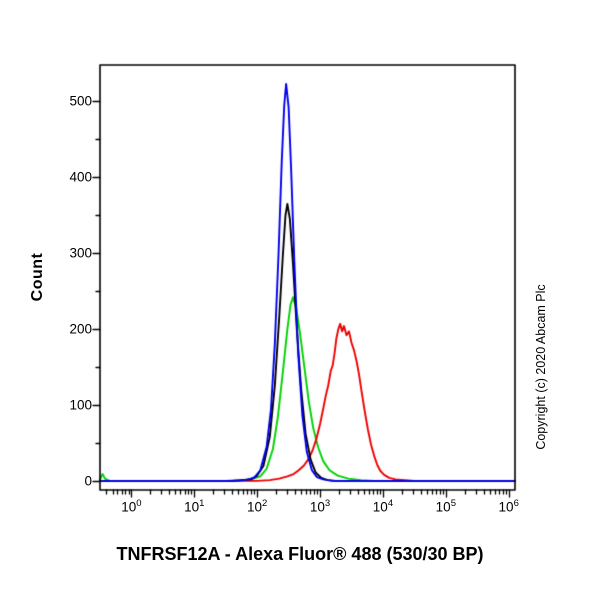 This screenshot has height=600, width=600. What do you see at coordinates (445, 506) in the screenshot?
I see `x-tick-label: 10⁵` at bounding box center [445, 506].